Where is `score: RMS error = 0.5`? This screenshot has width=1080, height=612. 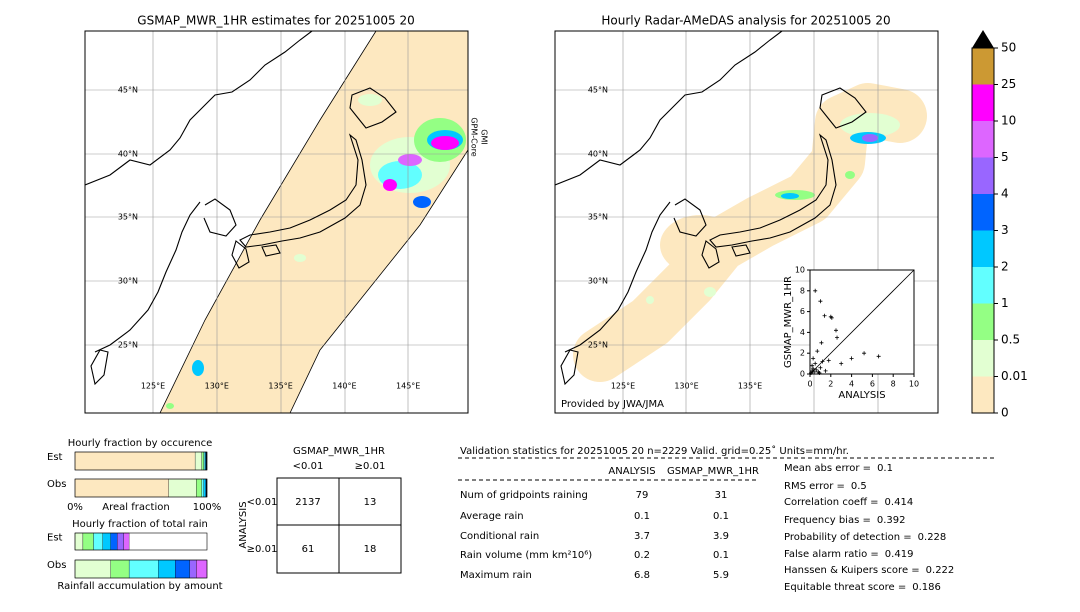
score: RMS error = 0.5 is located at coordinates (825, 486).